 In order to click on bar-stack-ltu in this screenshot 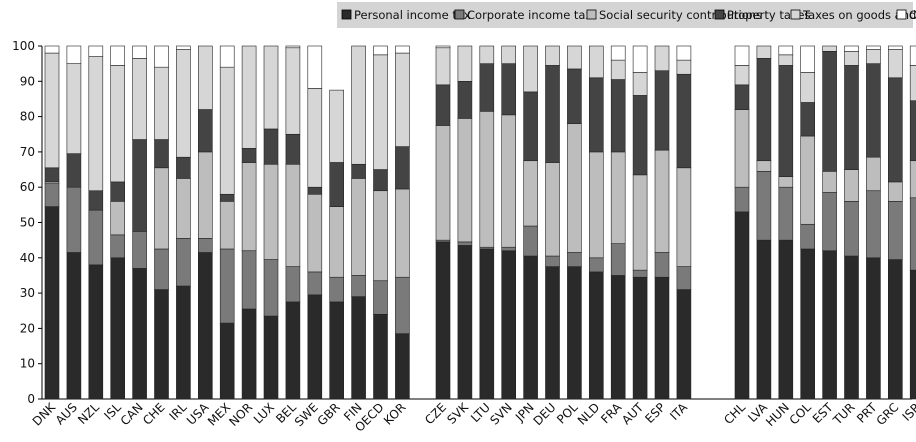, I will do `click(487, 222)`.